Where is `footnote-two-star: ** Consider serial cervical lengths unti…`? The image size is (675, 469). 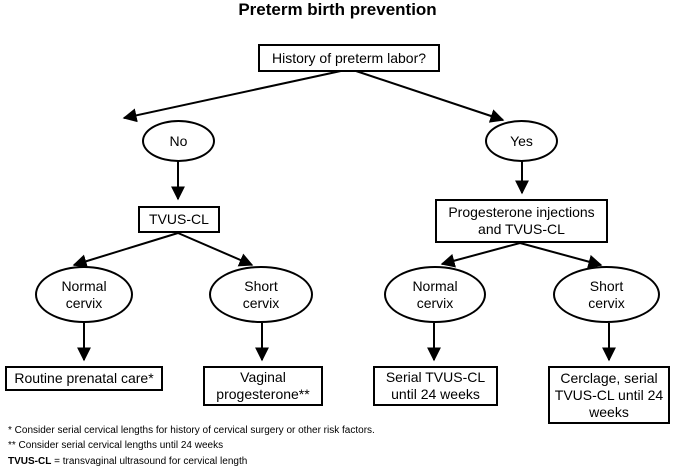 footnote-two-star: ** Consider serial cervical lengths unti… is located at coordinates (116, 445).